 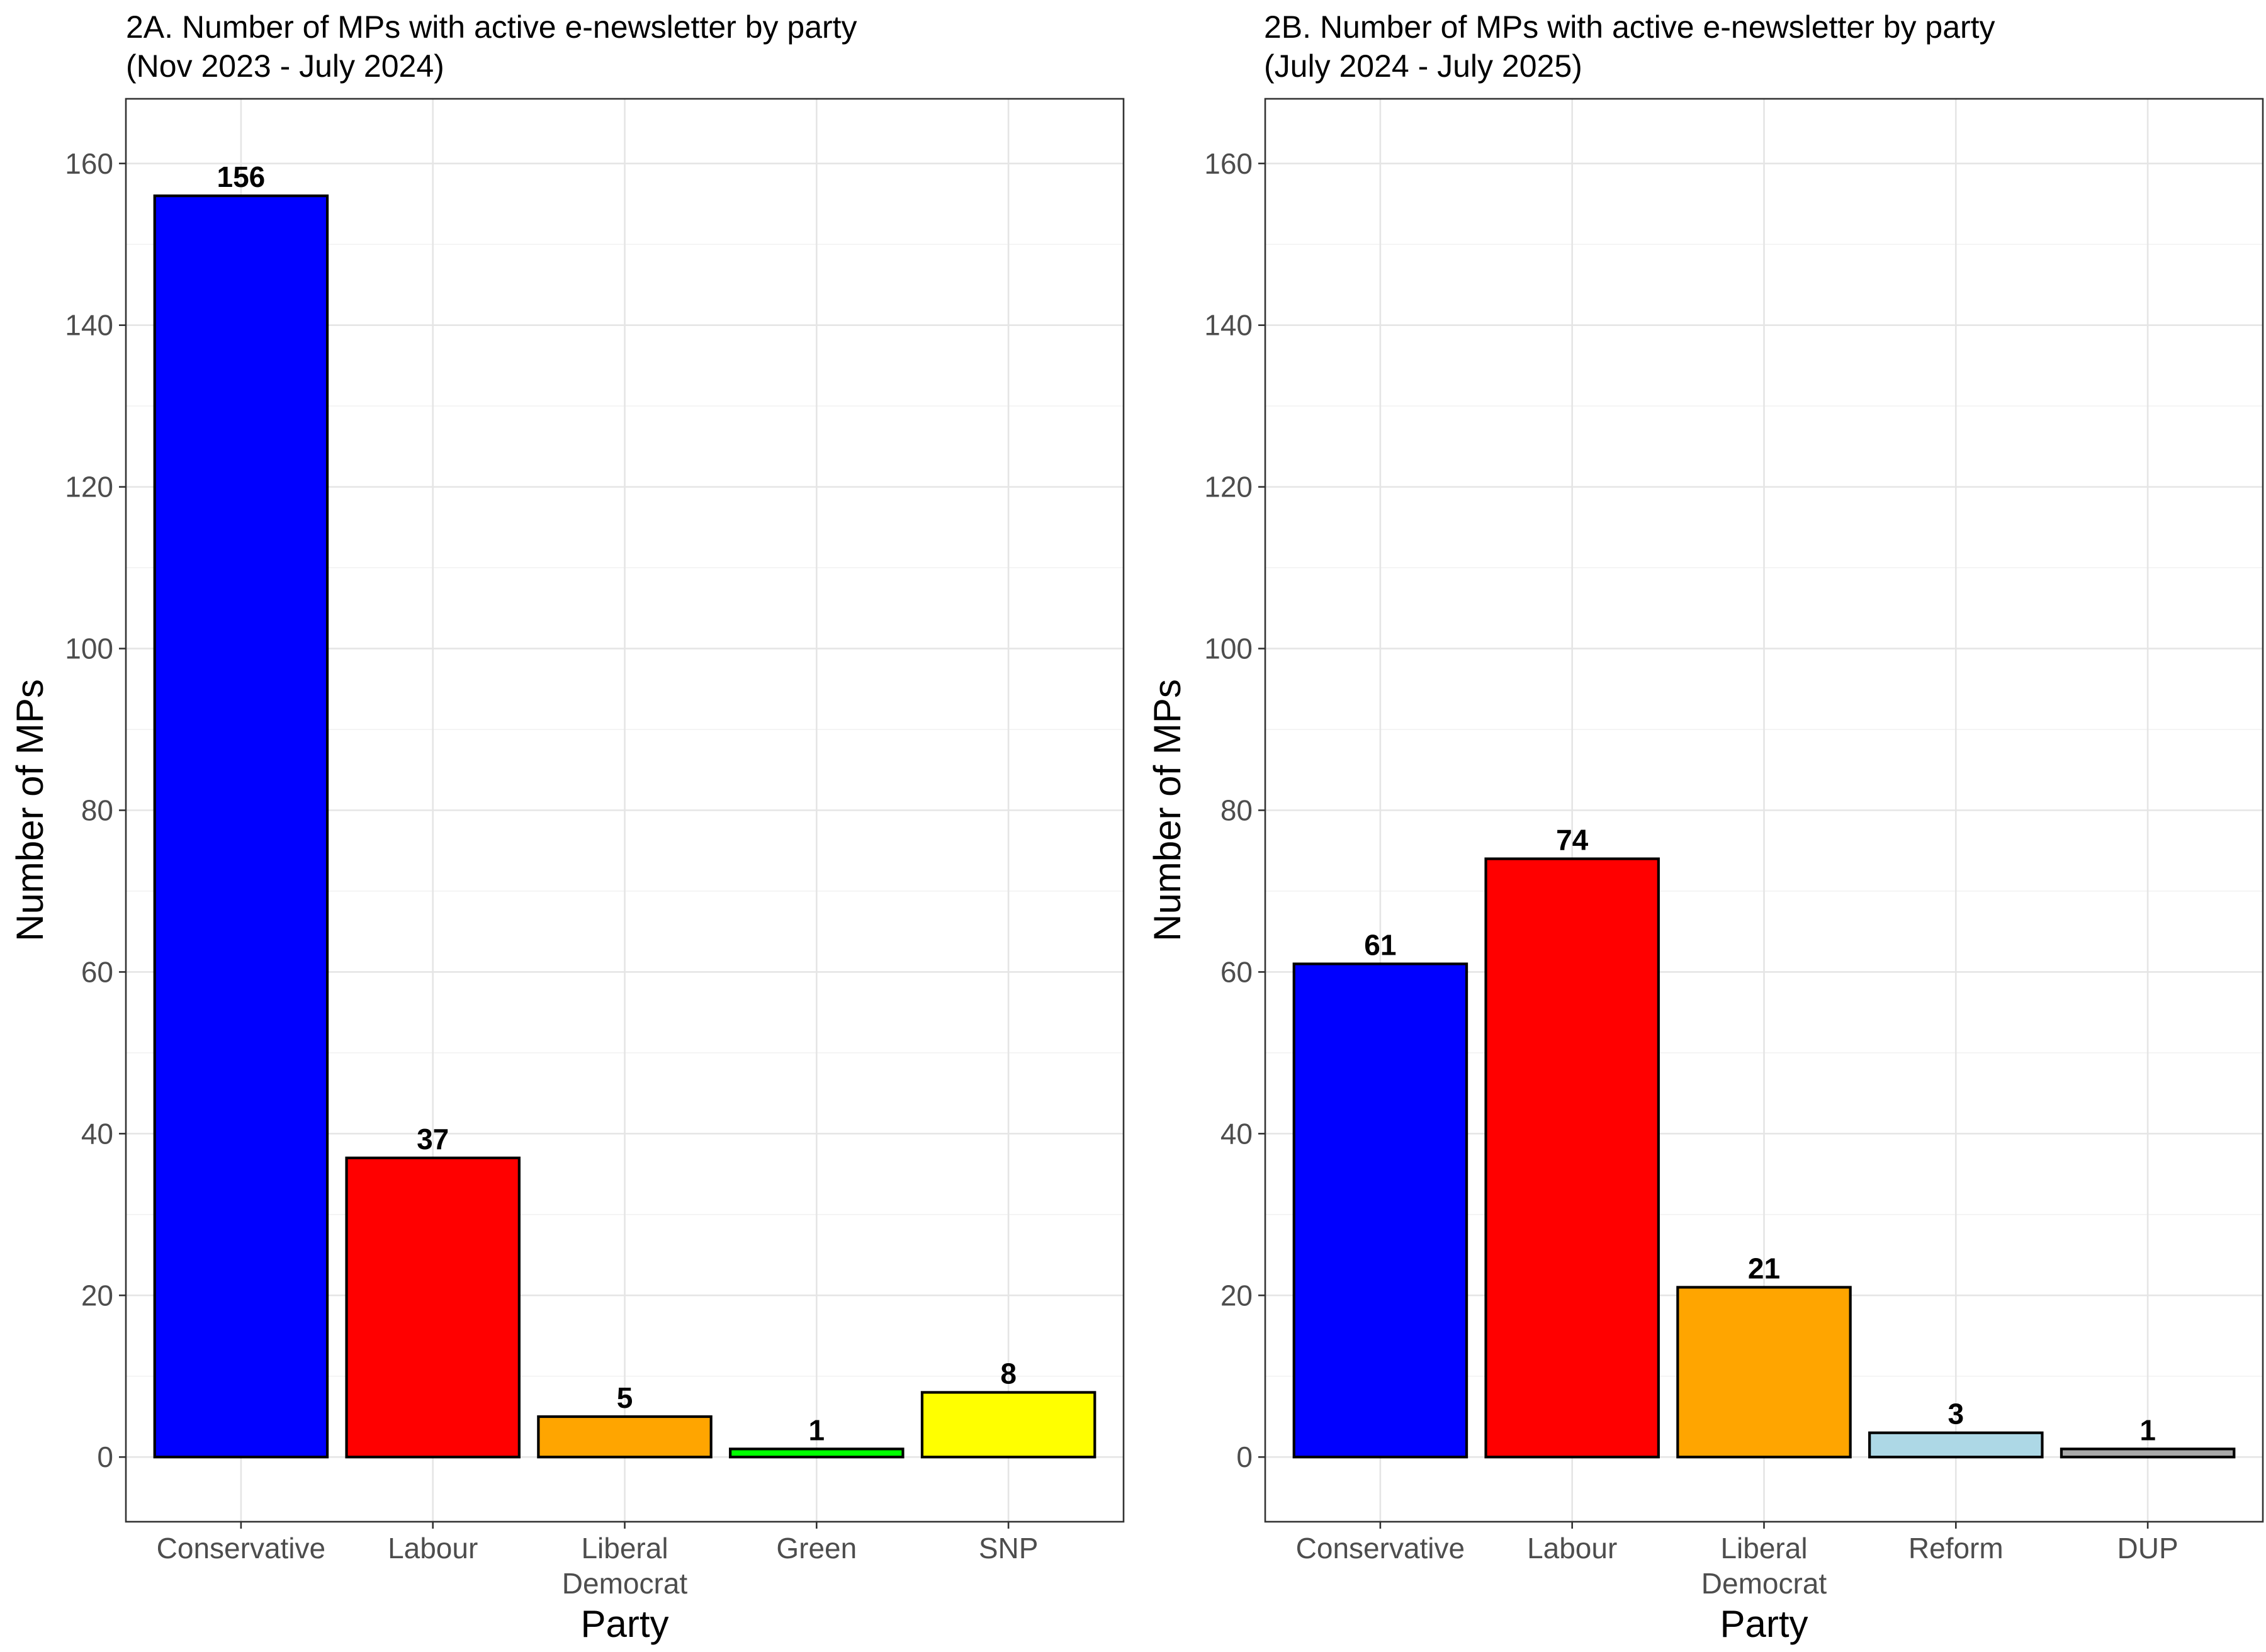 I want to click on x-tick-label: Reform, so click(x=1956, y=1548).